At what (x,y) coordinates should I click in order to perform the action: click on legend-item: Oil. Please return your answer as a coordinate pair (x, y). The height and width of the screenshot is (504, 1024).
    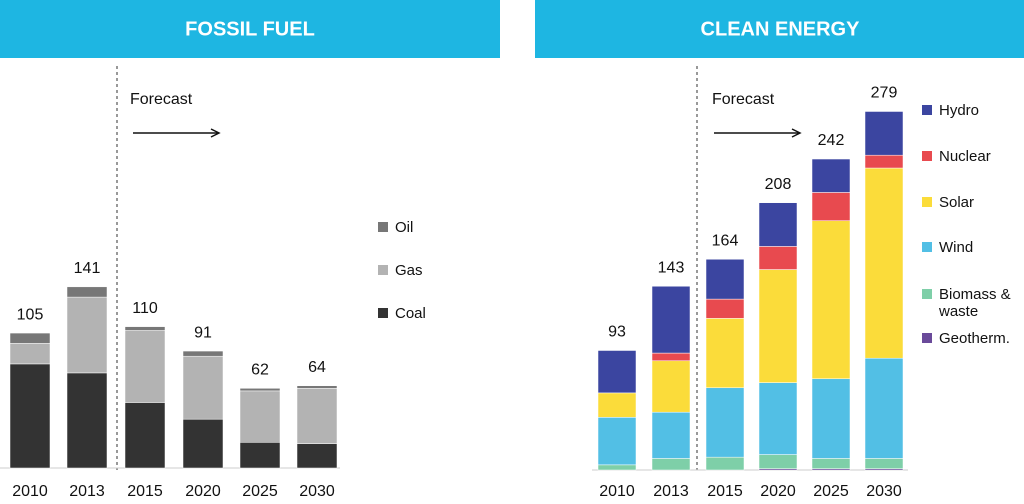
    Looking at the image, I should click on (429, 227).